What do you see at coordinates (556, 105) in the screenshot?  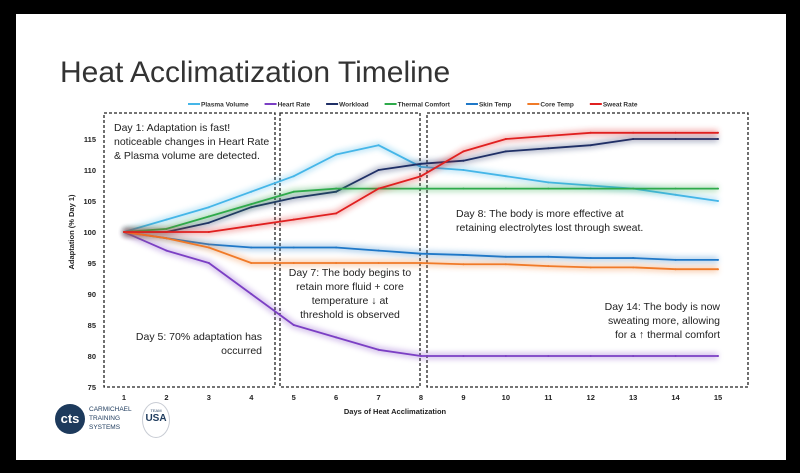 I see `legend-label: Core Temp` at bounding box center [556, 105].